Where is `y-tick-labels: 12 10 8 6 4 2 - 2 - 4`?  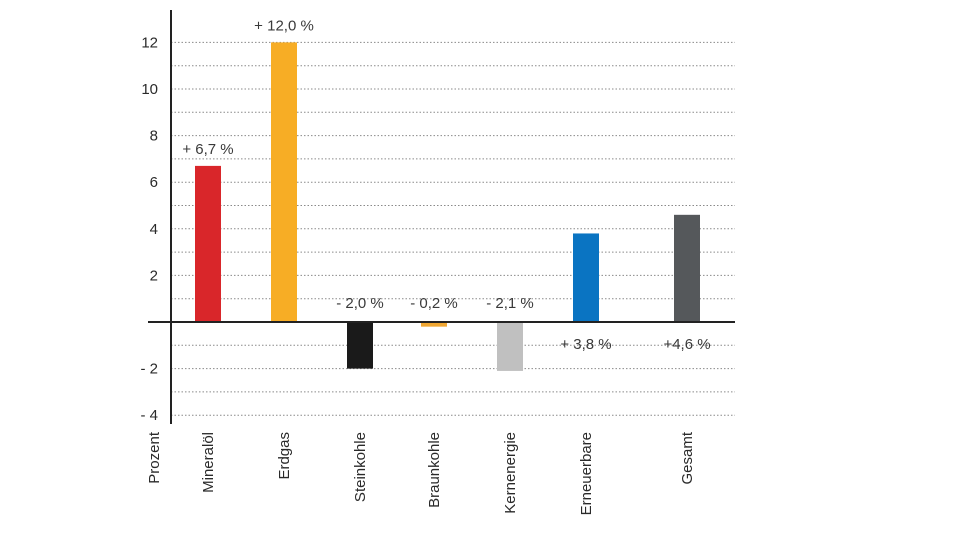 y-tick-labels: 12 10 8 6 4 2 - 2 - 4 is located at coordinates (149, 229).